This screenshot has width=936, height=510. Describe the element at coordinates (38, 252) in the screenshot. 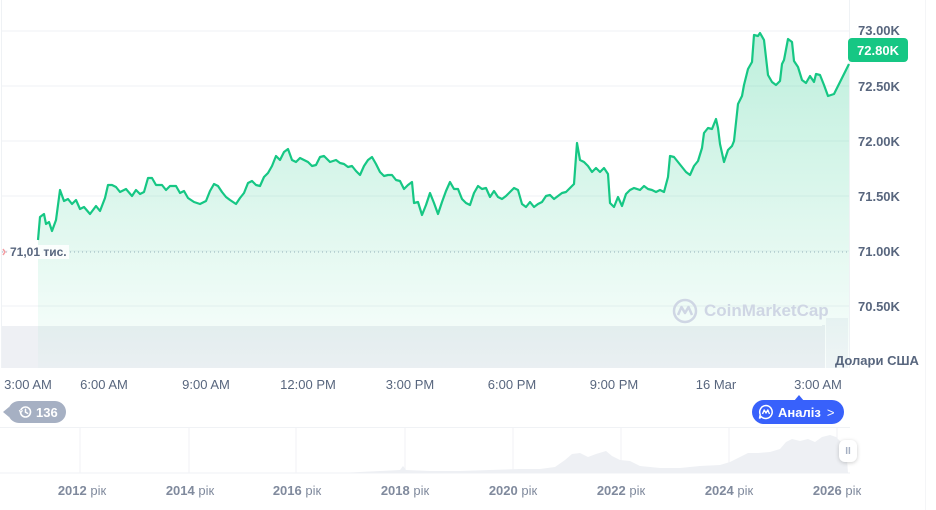

I see `reference-price-label: 71,01 тис.` at that location.